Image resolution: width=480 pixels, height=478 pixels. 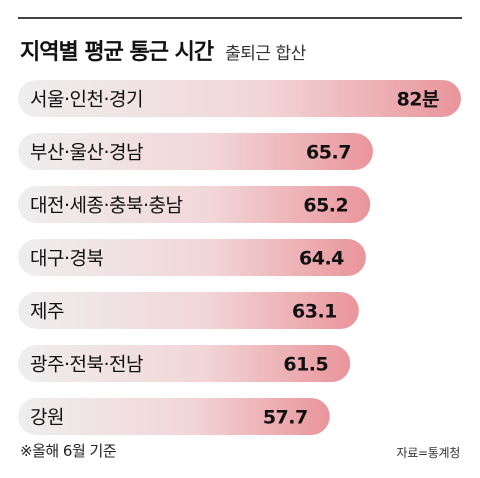 I want to click on category-label-2: 부산·울산·경남, so click(x=86, y=153).